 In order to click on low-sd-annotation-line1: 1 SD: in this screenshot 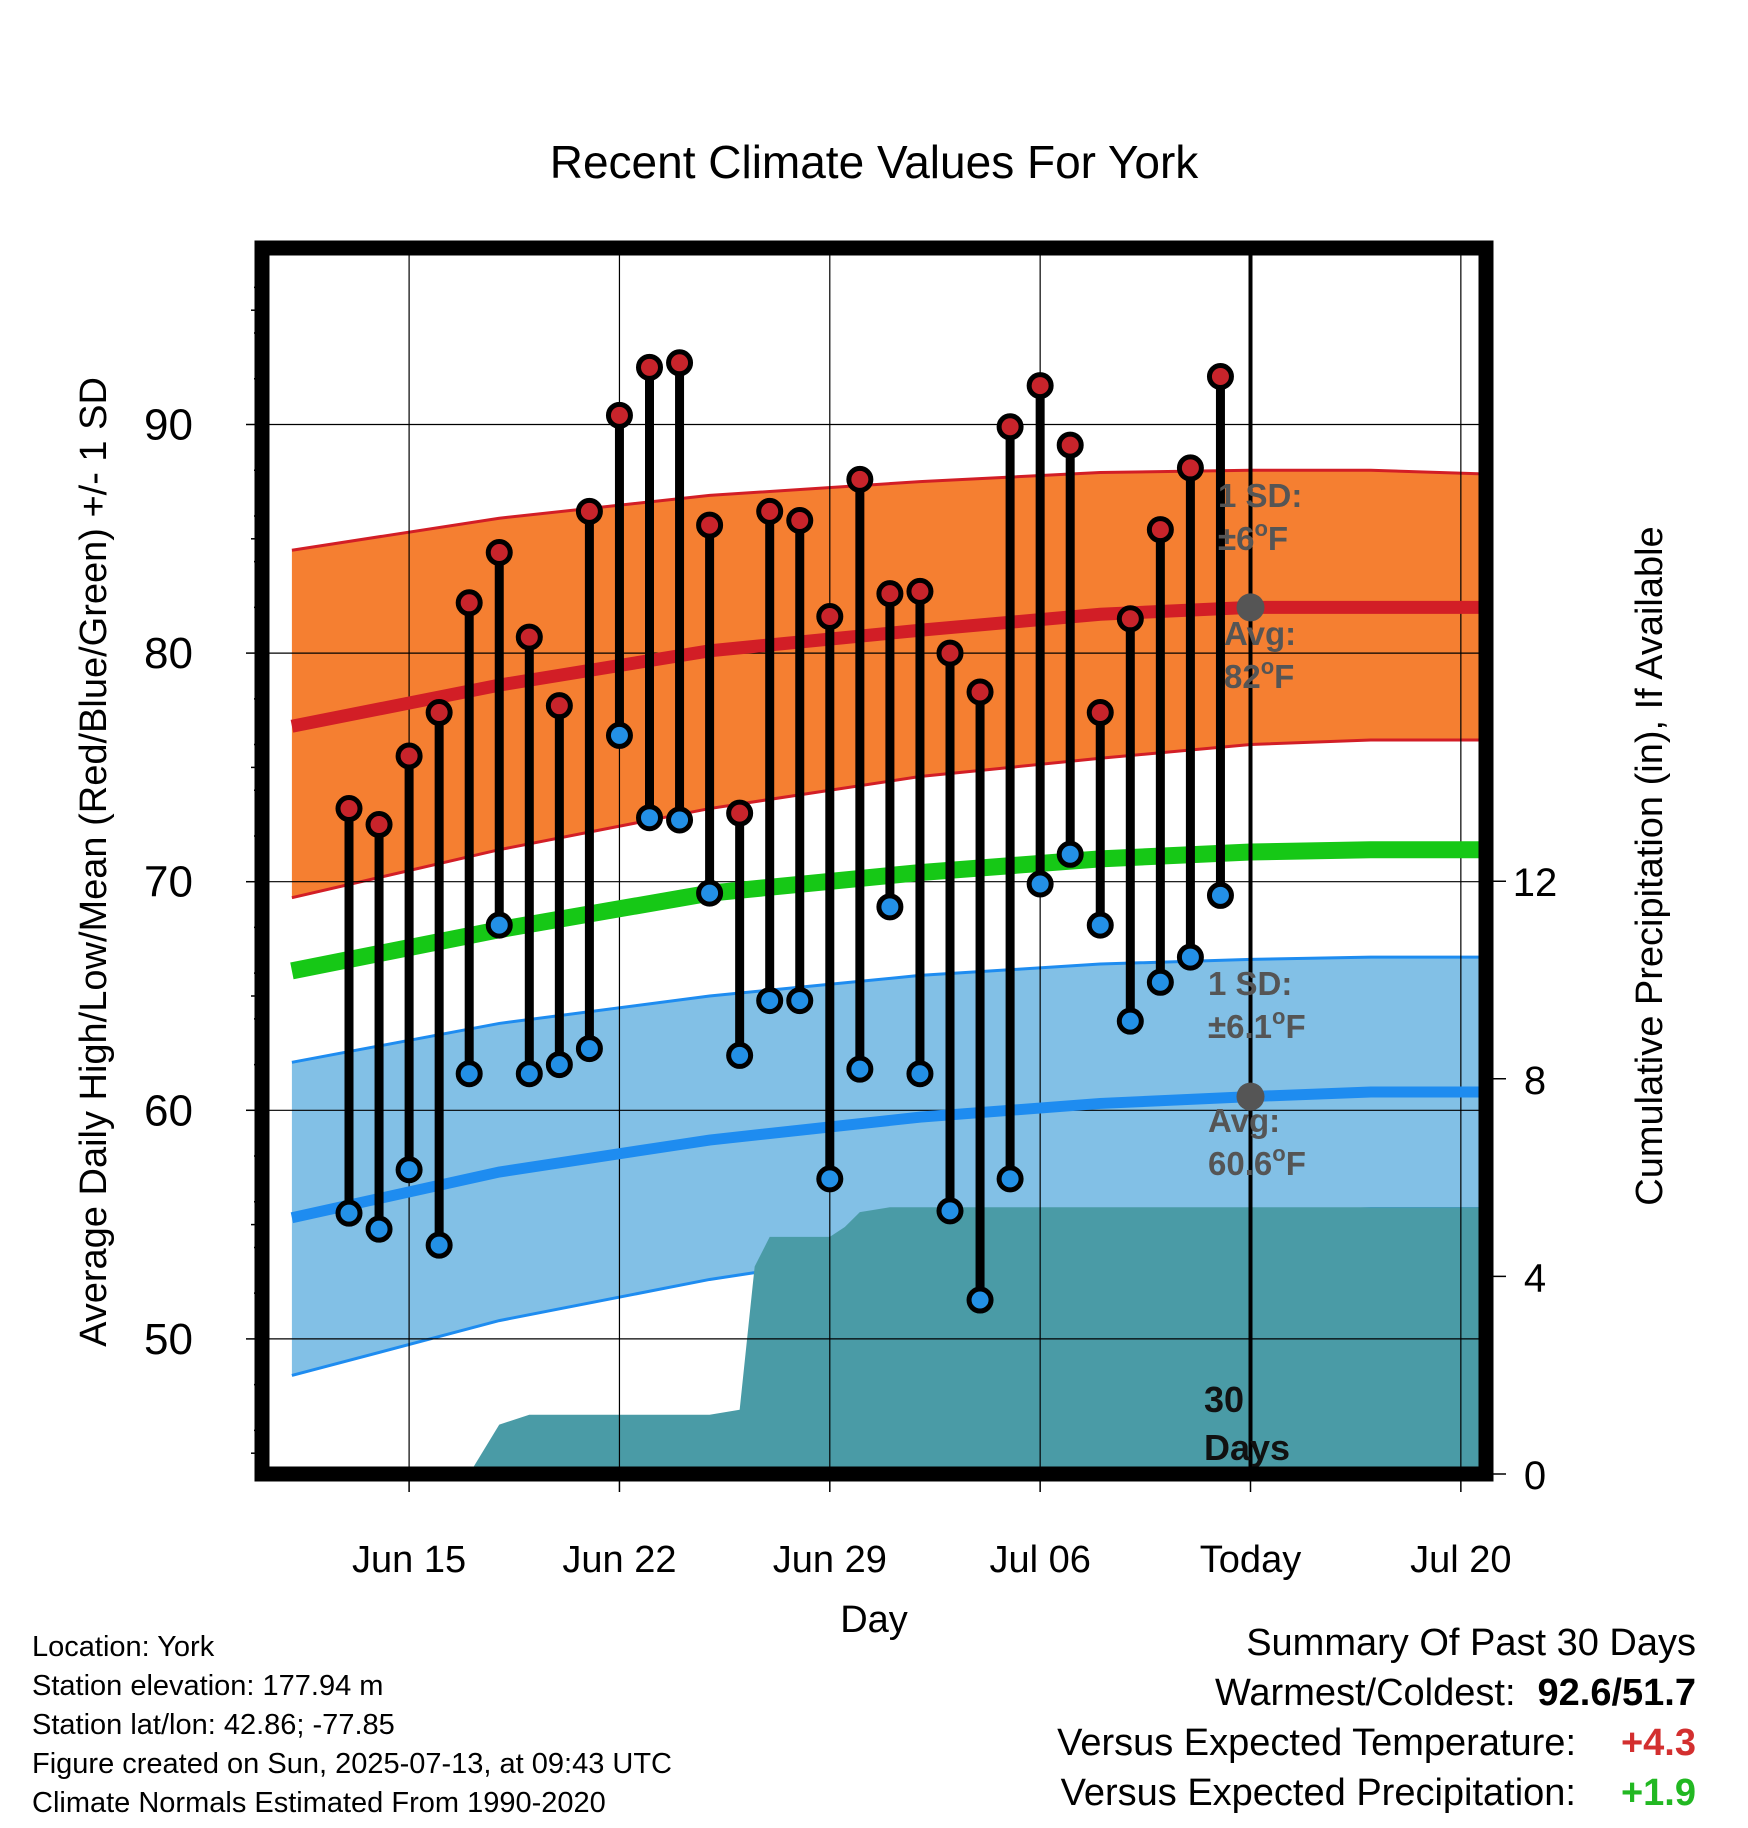, I will do `click(1250, 983)`.